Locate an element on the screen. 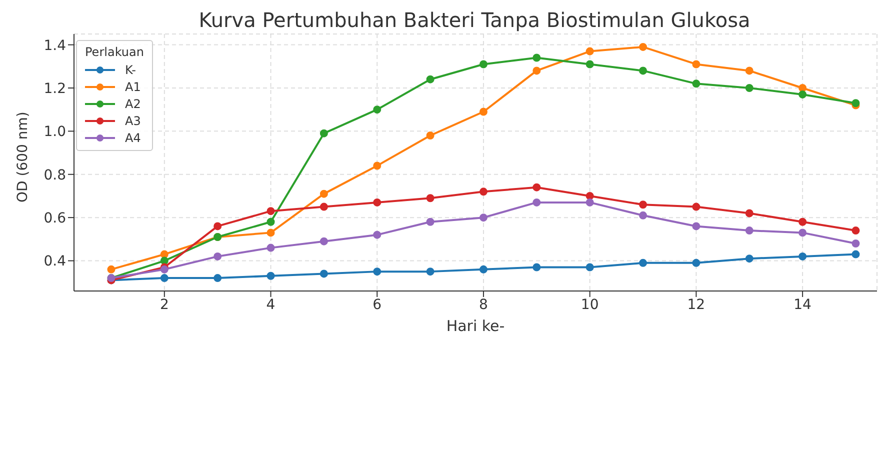 Image resolution: width=889 pixels, height=450 pixels. x-axis-title: Hari ke- is located at coordinates (475, 326).